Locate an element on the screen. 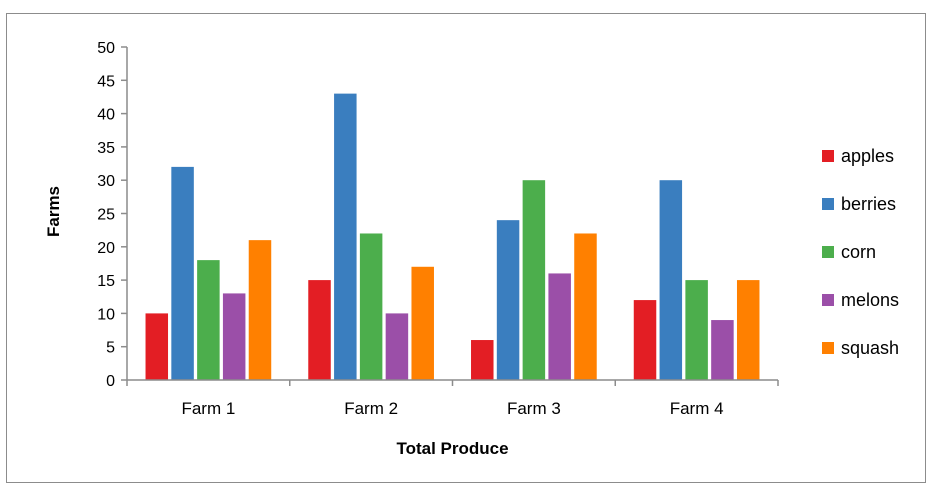 This screenshot has height=486, width=929. y-tick-label-0: 0 is located at coordinates (110, 381).